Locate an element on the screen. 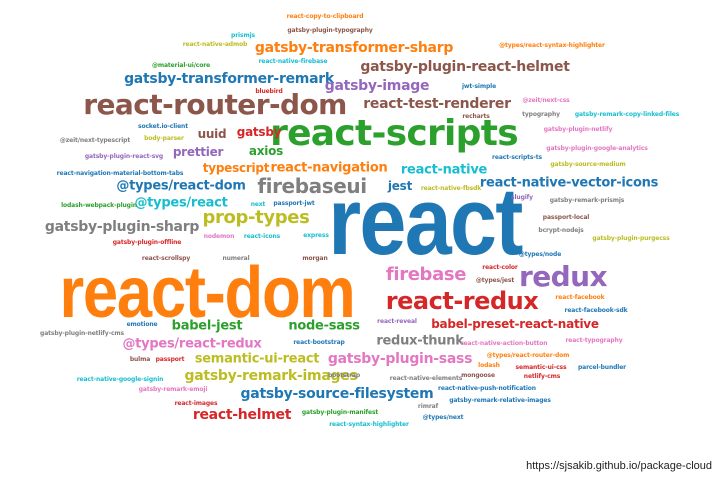  word-gatsby-transformer-sharp: gatsby-transformer-sharp is located at coordinates (354, 48).